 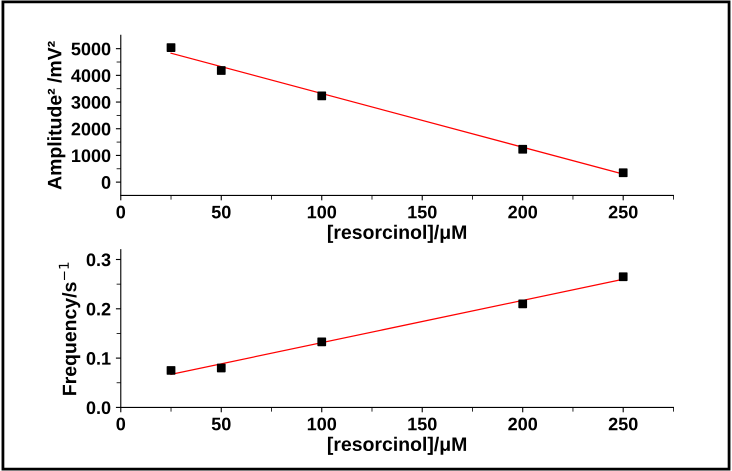 What do you see at coordinates (91, 155) in the screenshot?
I see `y-tick-label: 1000` at bounding box center [91, 155].